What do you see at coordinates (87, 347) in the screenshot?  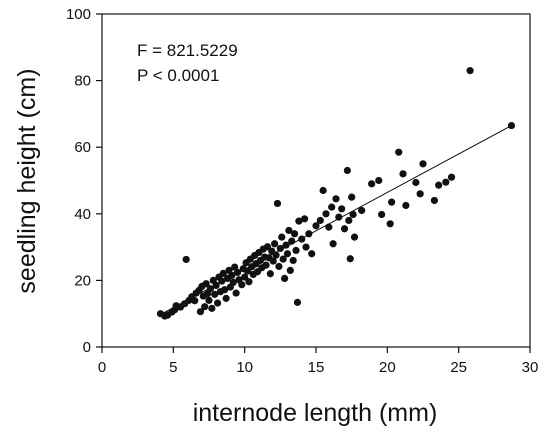 I see `y-tick-label: 0` at bounding box center [87, 347].